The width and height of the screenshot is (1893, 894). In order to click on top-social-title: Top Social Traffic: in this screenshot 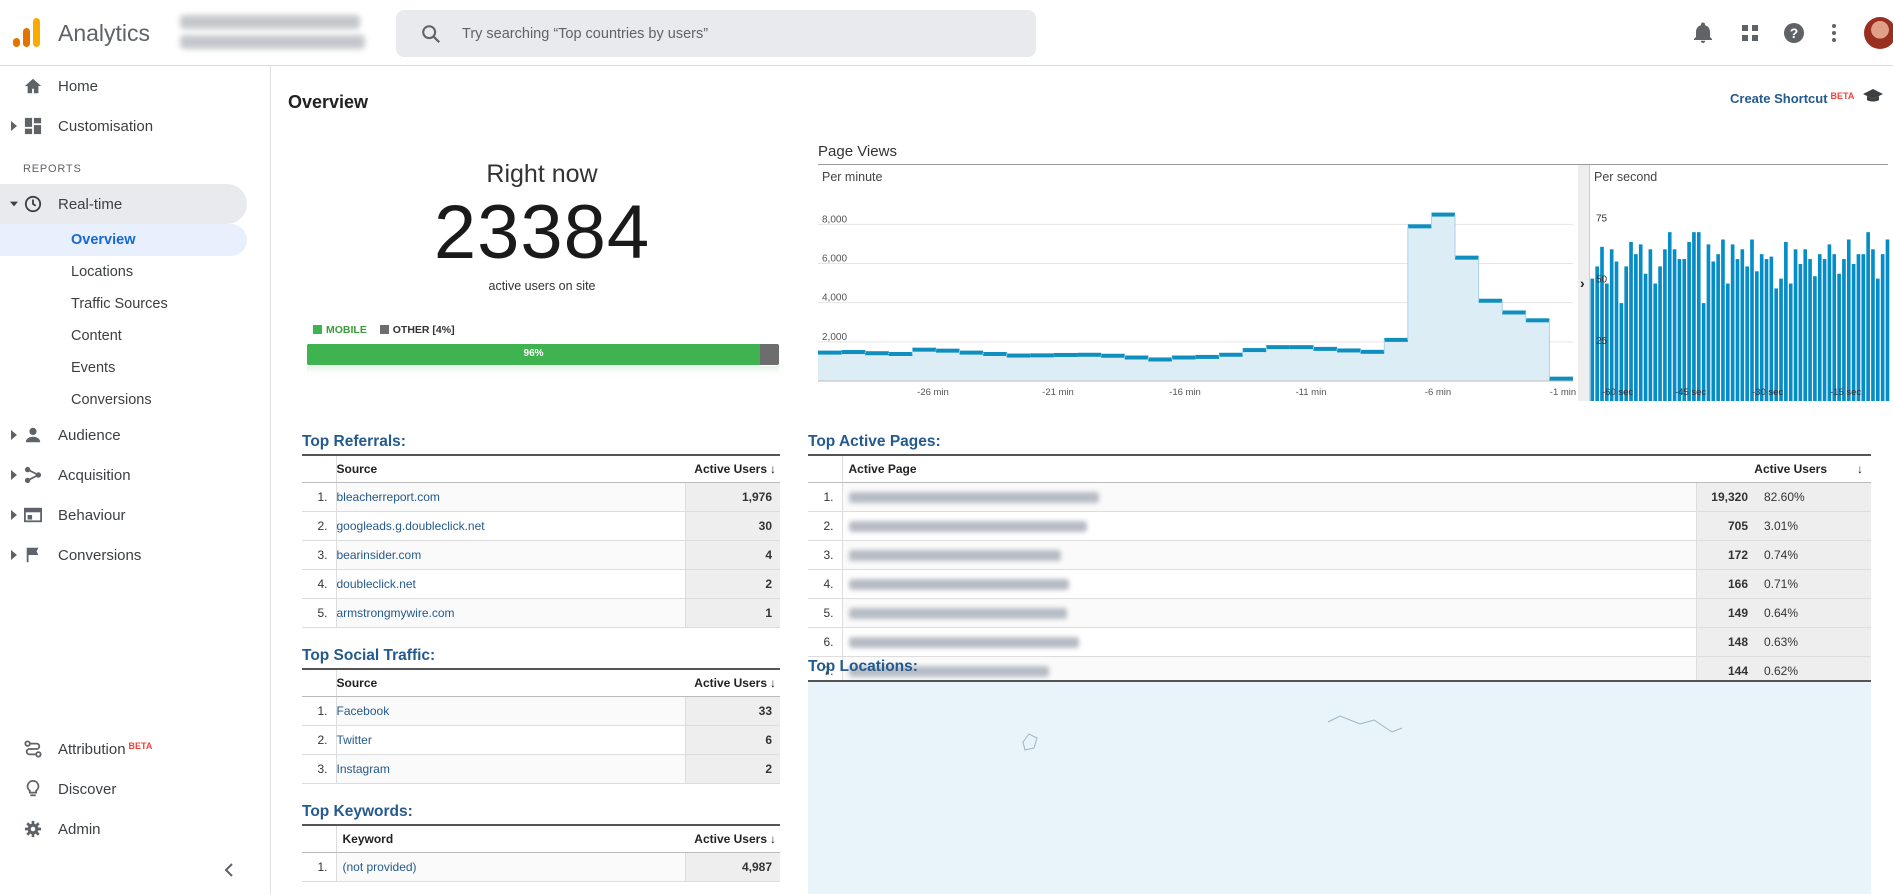, I will do `click(369, 655)`.